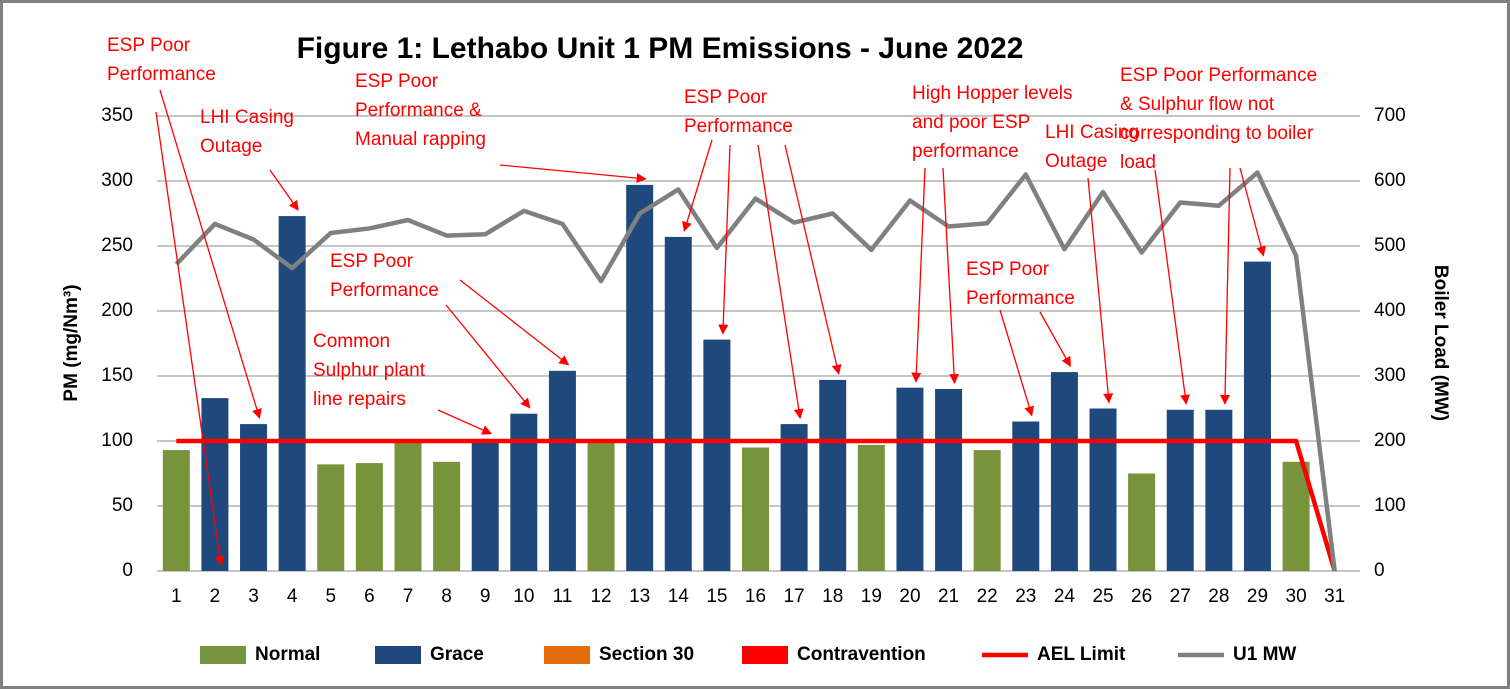 The height and width of the screenshot is (689, 1510). I want to click on x-tick-label: 8, so click(446, 596).